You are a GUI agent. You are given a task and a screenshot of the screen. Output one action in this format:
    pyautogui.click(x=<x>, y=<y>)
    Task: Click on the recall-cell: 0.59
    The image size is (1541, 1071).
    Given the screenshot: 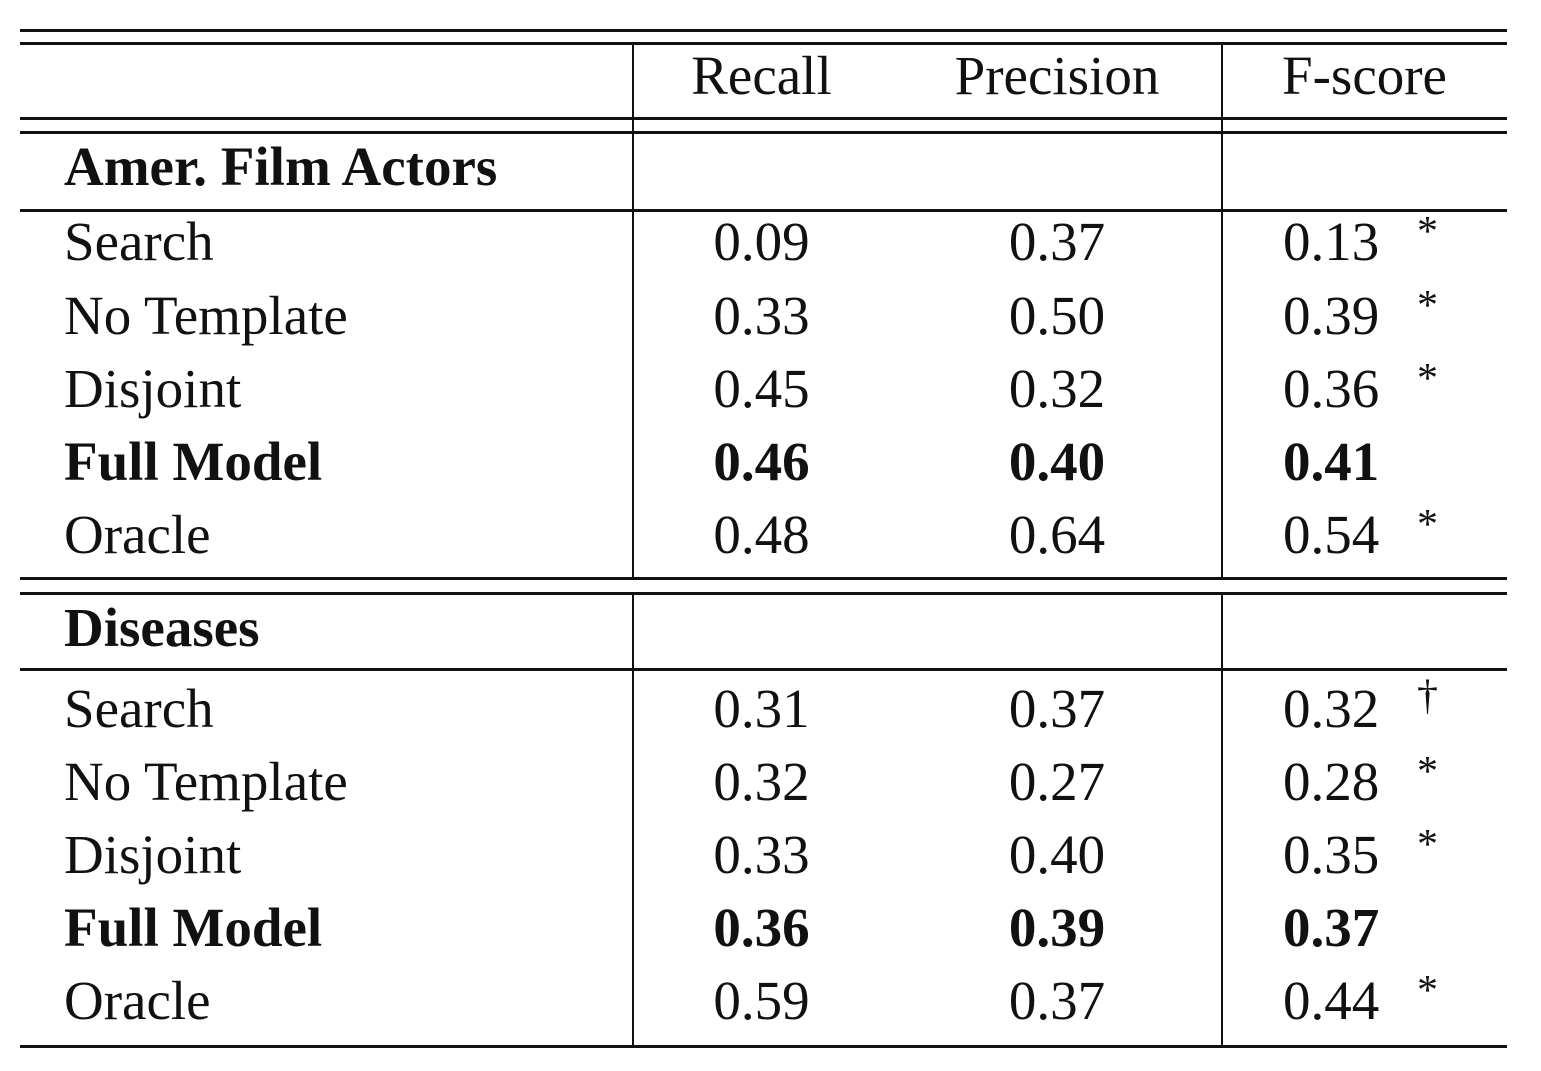 What is the action you would take?
    pyautogui.click(x=761, y=1000)
    